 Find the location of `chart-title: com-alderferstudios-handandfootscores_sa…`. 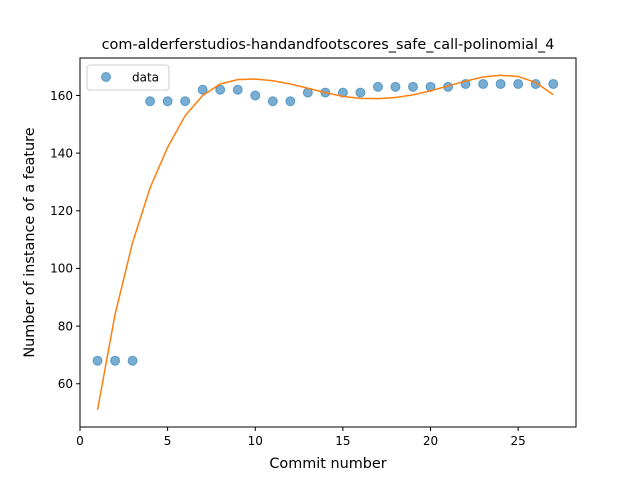

chart-title: com-alderferstudios-handandfootscores_sa… is located at coordinates (328, 45).